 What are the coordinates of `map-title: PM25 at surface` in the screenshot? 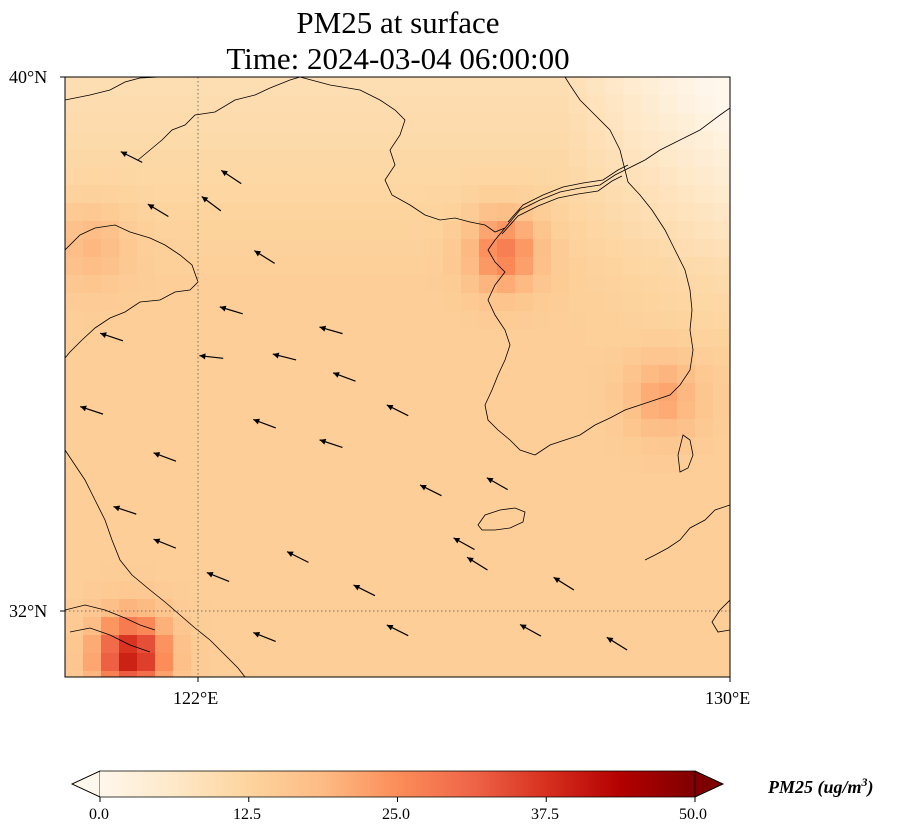 It's located at (398, 22).